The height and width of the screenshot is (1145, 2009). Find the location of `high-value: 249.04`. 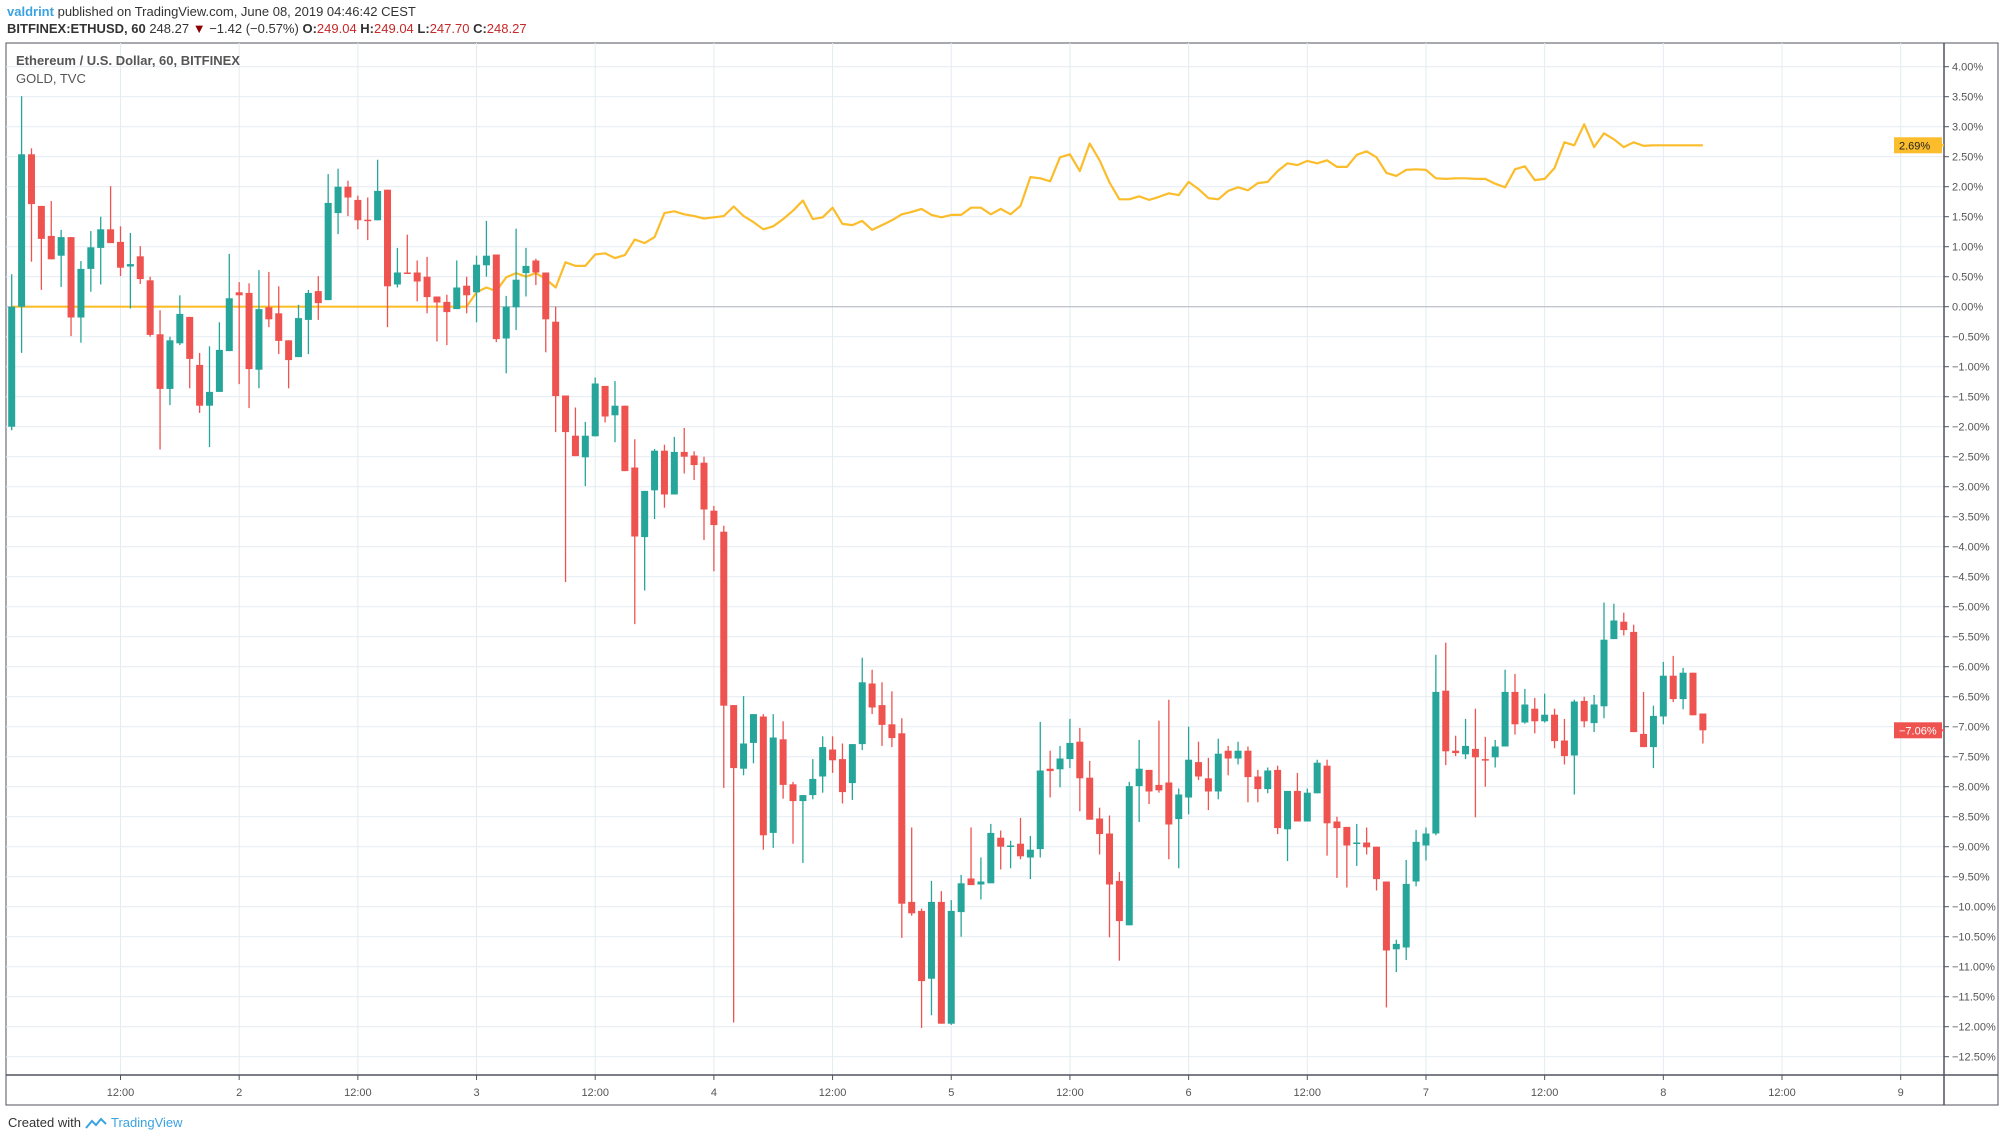

high-value: 249.04 is located at coordinates (394, 28).